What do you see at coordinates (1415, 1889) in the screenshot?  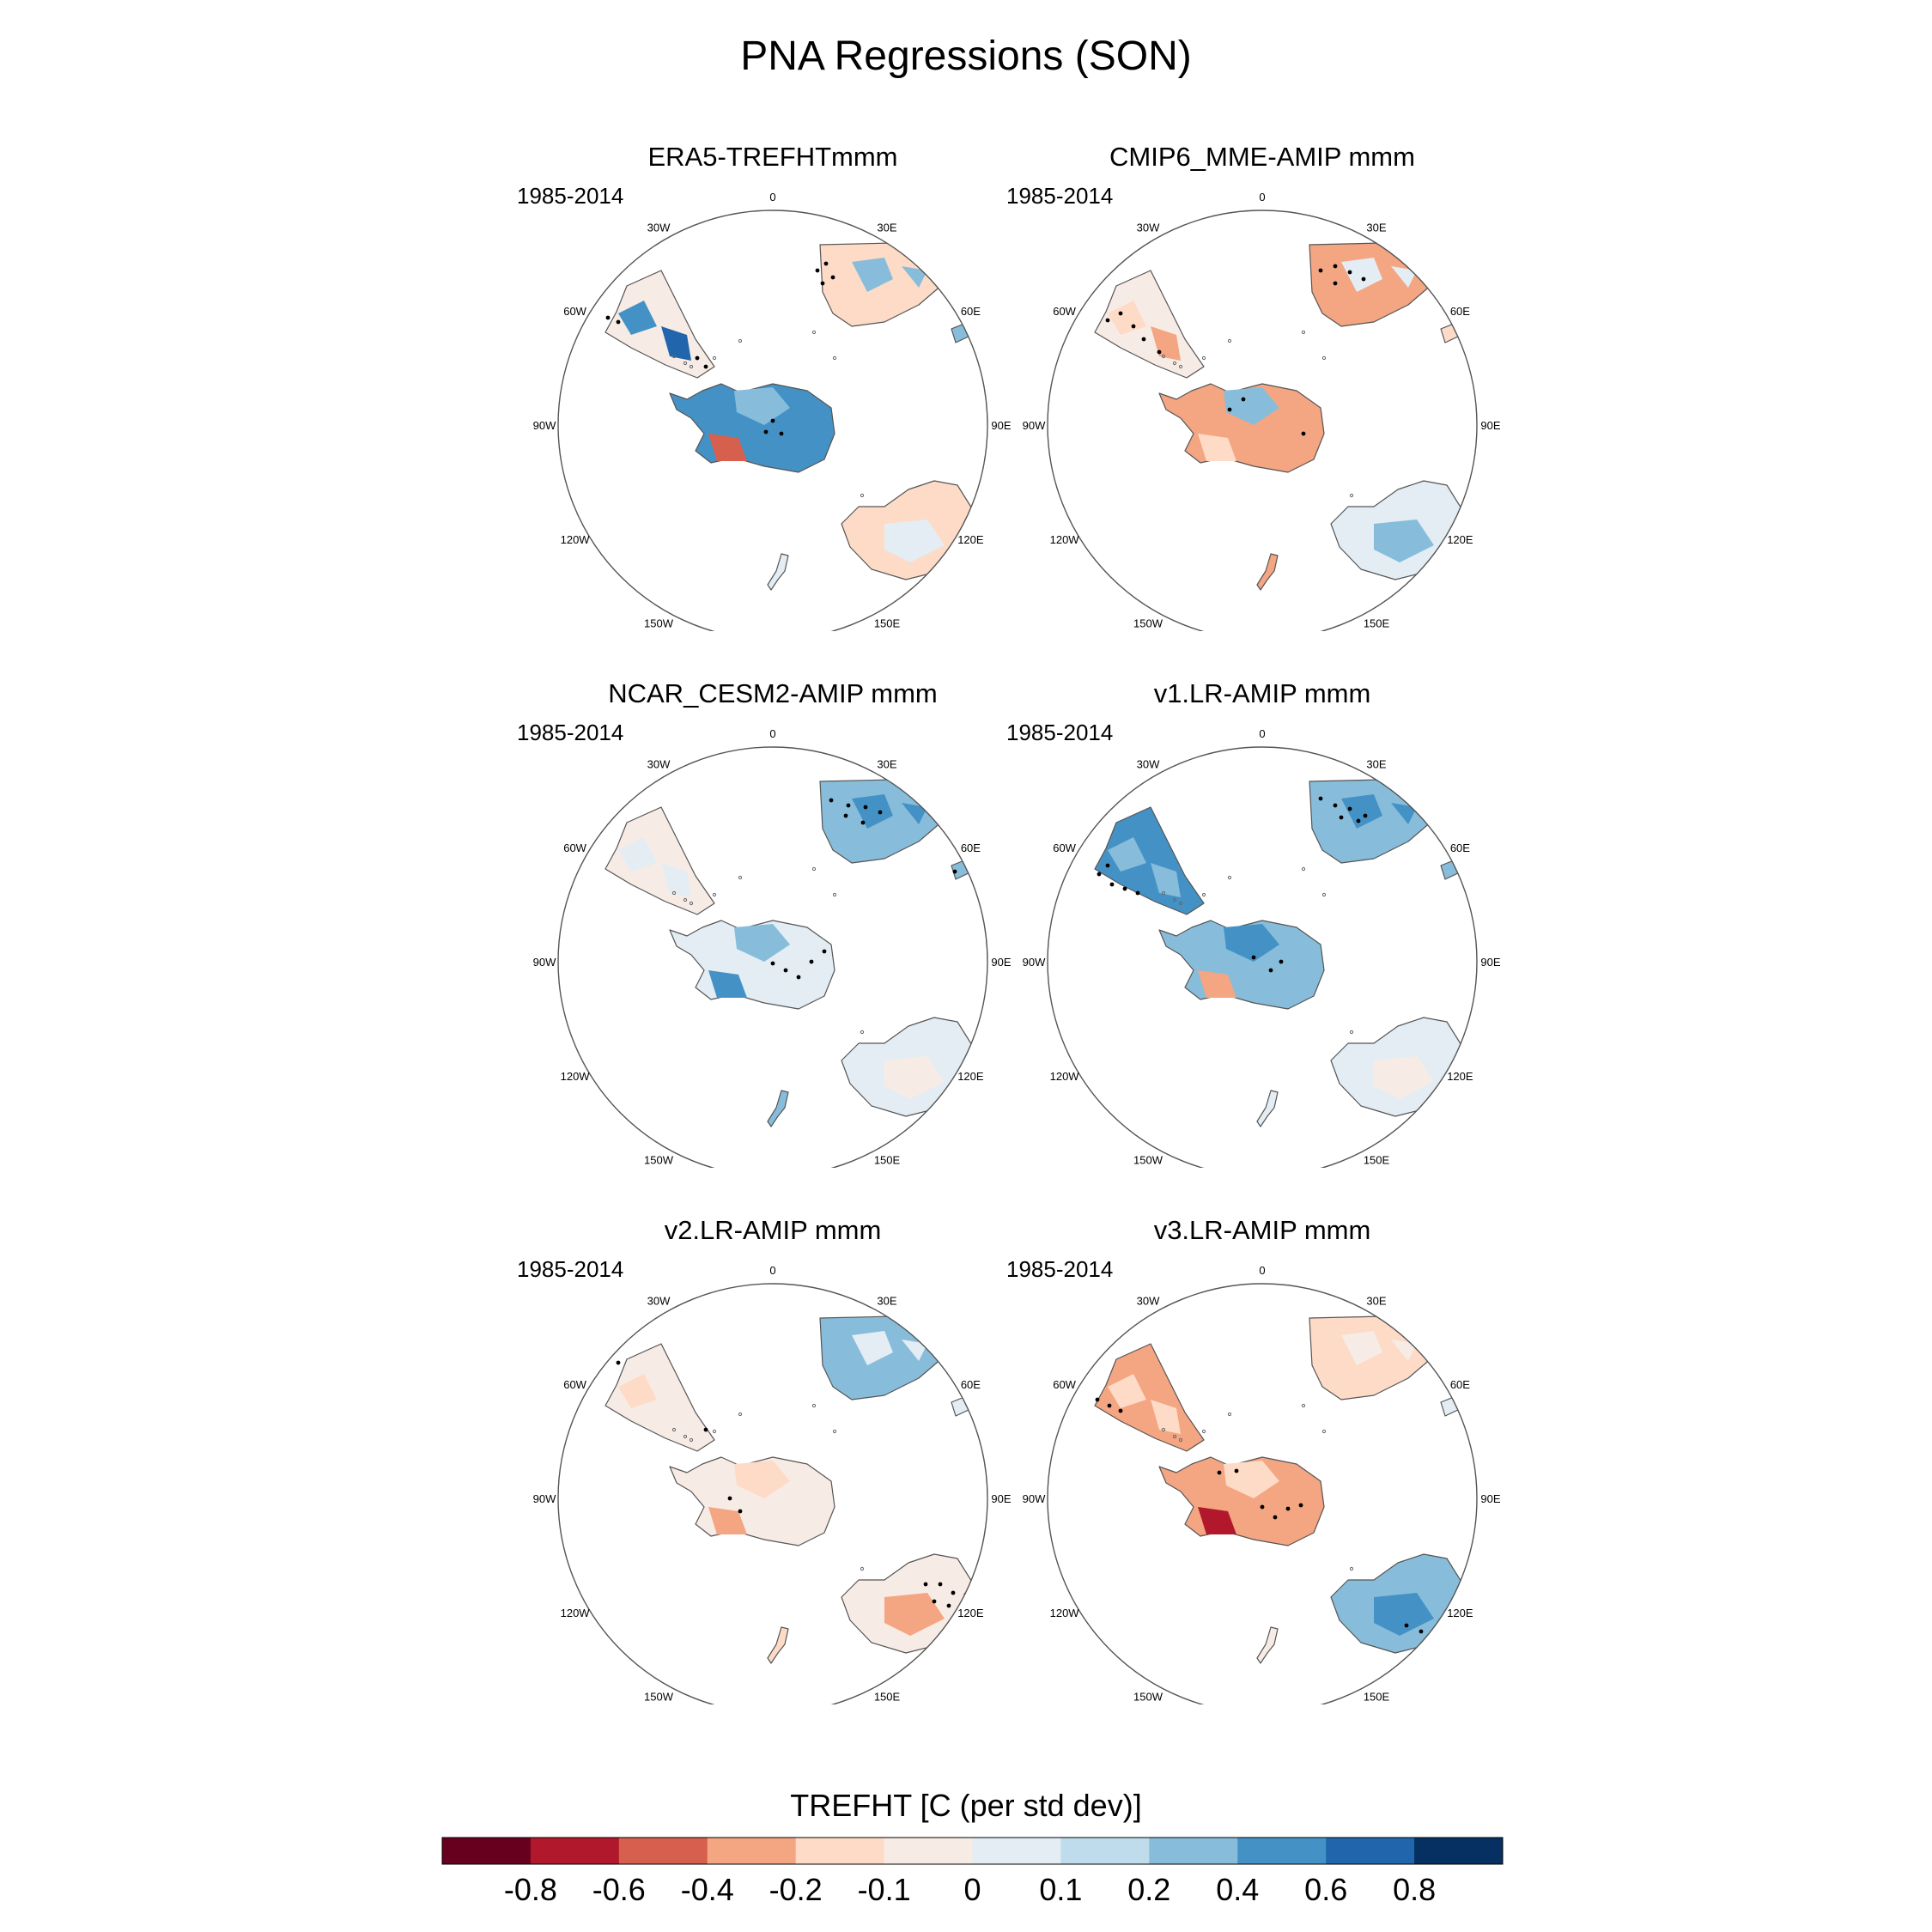 I see `colorbar-tick-label: 0.8` at bounding box center [1415, 1889].